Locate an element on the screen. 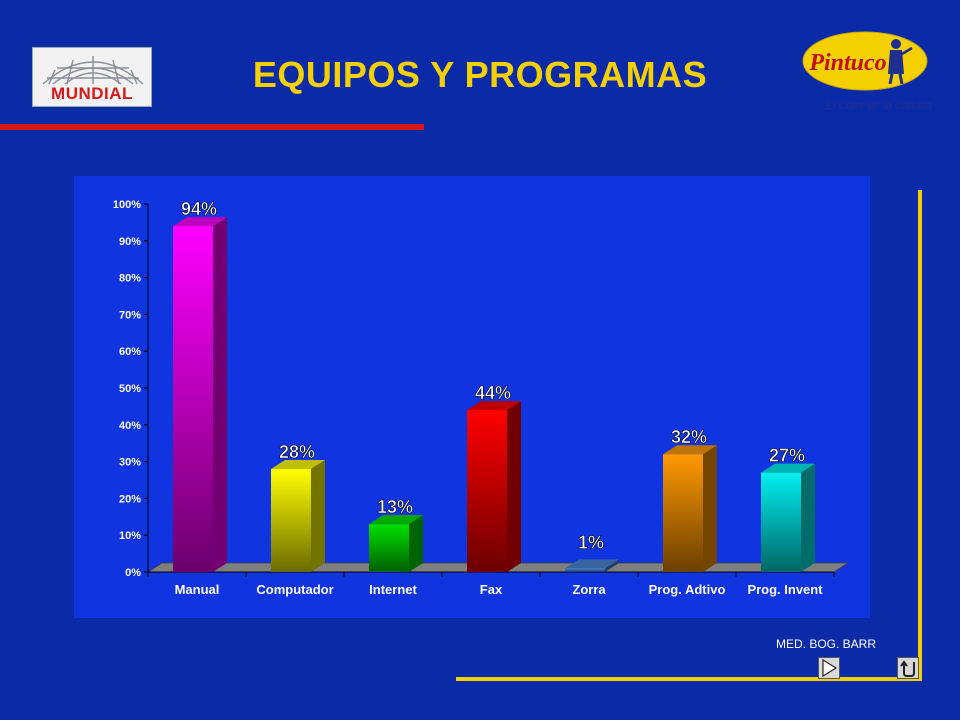 This screenshot has height=720, width=960. mundial-logo-text: MUNDIAL is located at coordinates (92, 93).